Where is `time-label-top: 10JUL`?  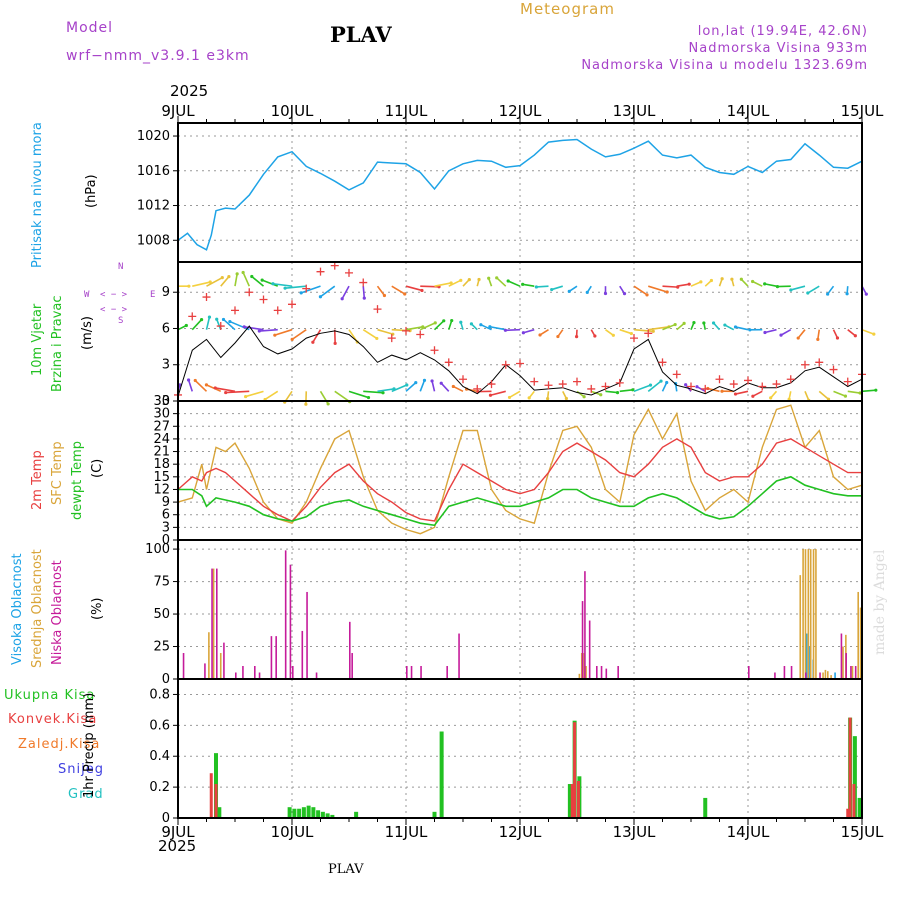
time-label-top: 10JUL is located at coordinates (292, 111).